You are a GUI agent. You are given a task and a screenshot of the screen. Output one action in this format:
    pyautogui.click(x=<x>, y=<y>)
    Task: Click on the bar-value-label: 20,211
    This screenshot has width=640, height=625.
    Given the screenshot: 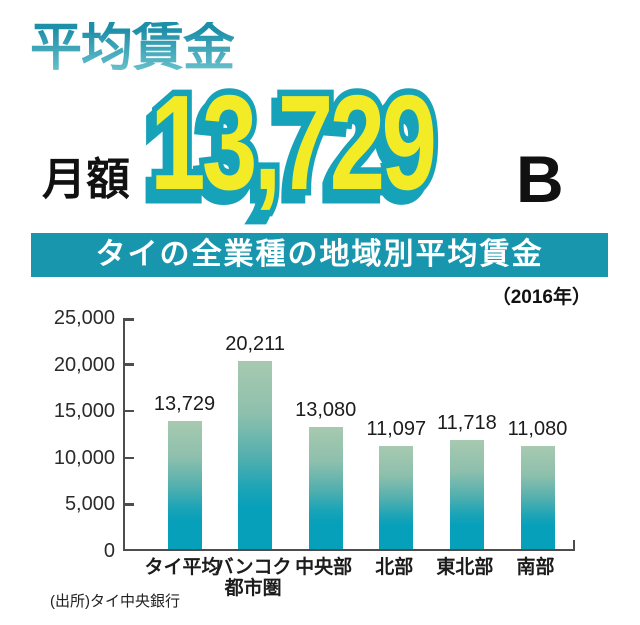 What is the action you would take?
    pyautogui.click(x=255, y=343)
    